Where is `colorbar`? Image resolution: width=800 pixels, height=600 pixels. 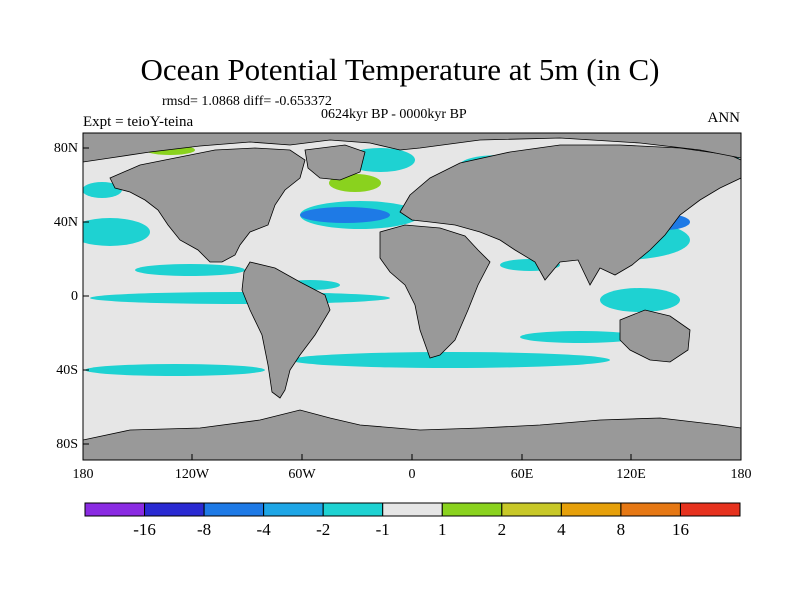 colorbar is located at coordinates (412, 509).